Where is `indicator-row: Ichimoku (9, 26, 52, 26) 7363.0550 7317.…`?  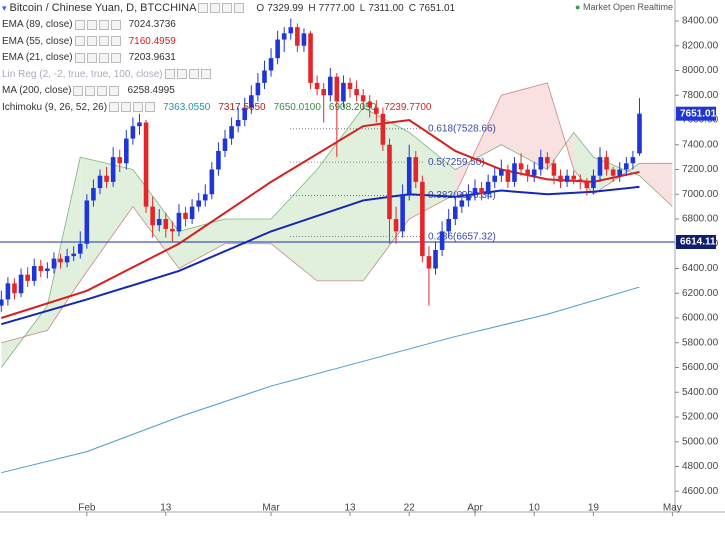 indicator-row: Ichimoku (9, 26, 52, 26) 7363.0550 7317.… is located at coordinates (227, 107).